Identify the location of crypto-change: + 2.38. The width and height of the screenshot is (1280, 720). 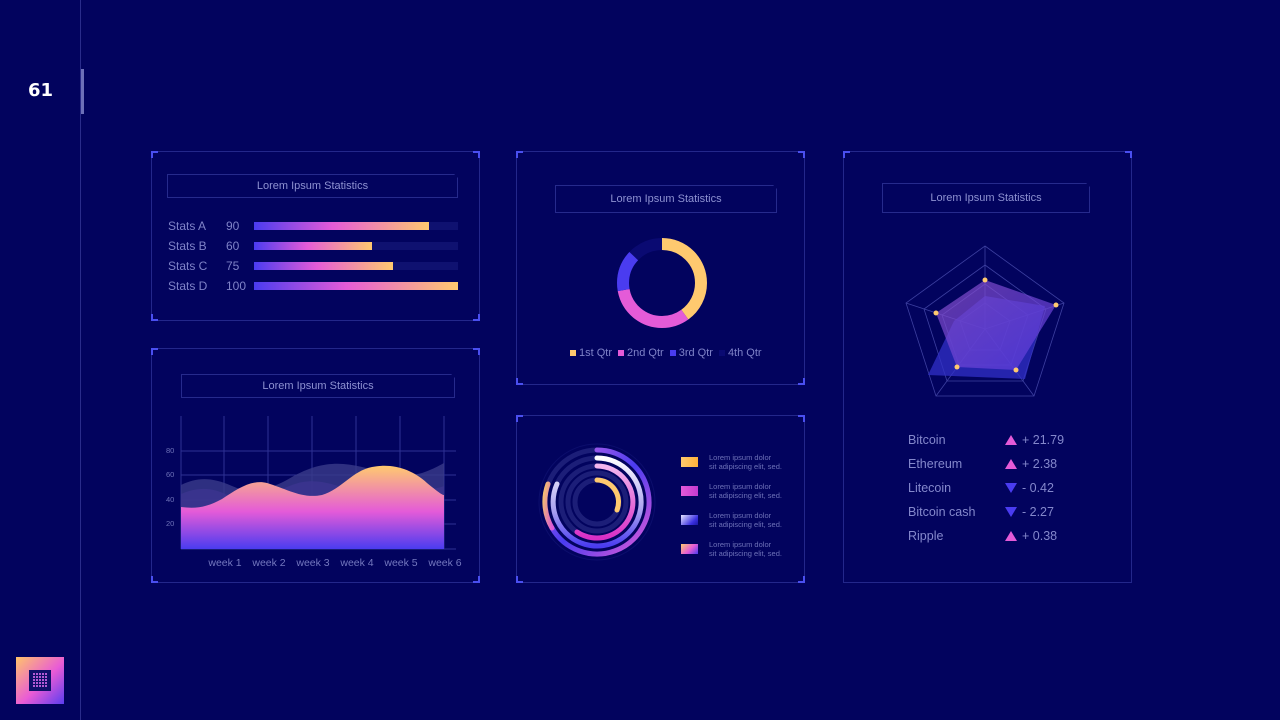
(1040, 464).